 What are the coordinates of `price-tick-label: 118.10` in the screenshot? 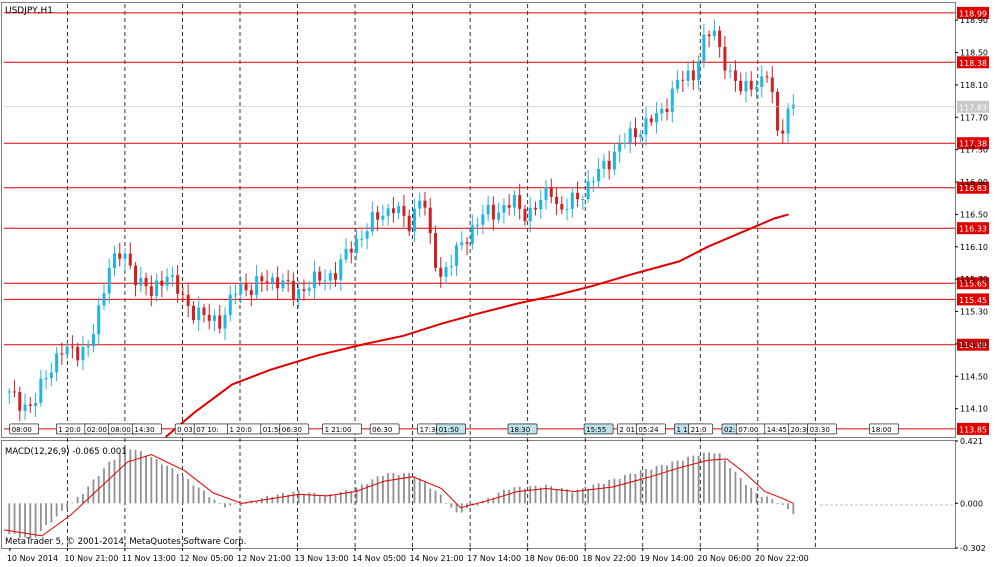 It's located at (974, 85).